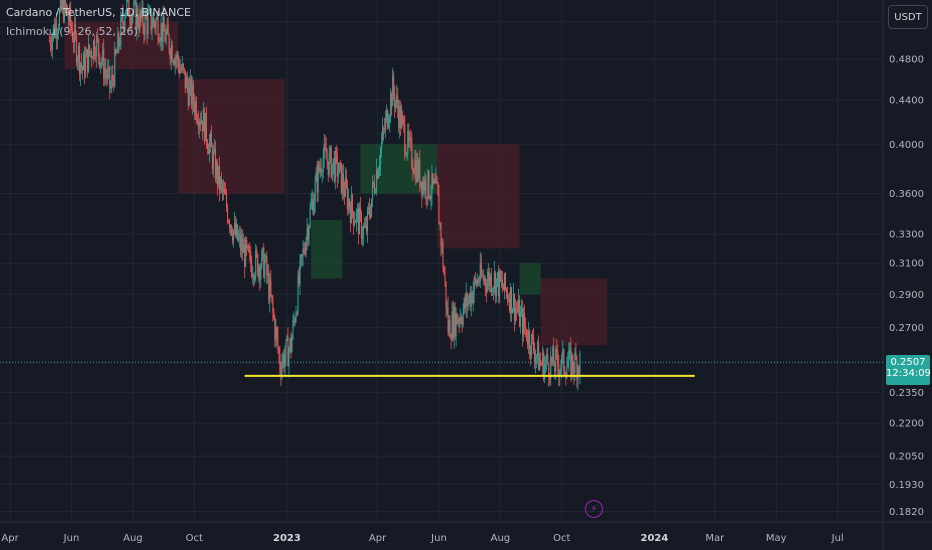 The image size is (932, 550). Describe the element at coordinates (72, 31) in the screenshot. I see `indicator-label: Ichimoku (9, 26, 52, 26)` at that location.